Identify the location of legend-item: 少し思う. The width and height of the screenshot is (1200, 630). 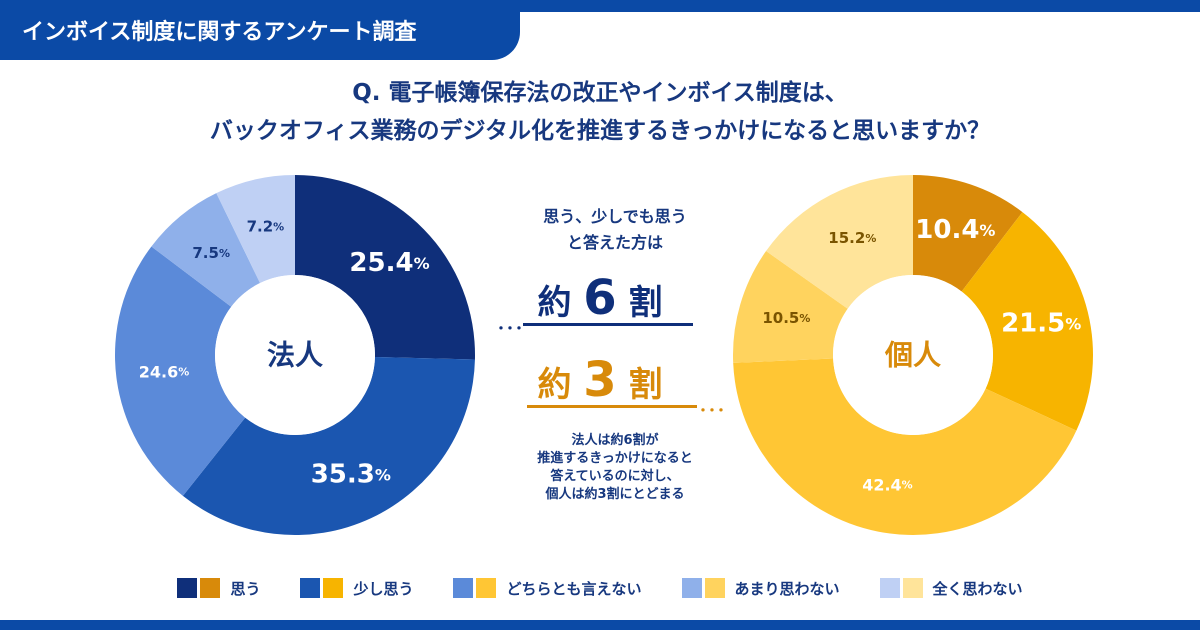
(356, 588).